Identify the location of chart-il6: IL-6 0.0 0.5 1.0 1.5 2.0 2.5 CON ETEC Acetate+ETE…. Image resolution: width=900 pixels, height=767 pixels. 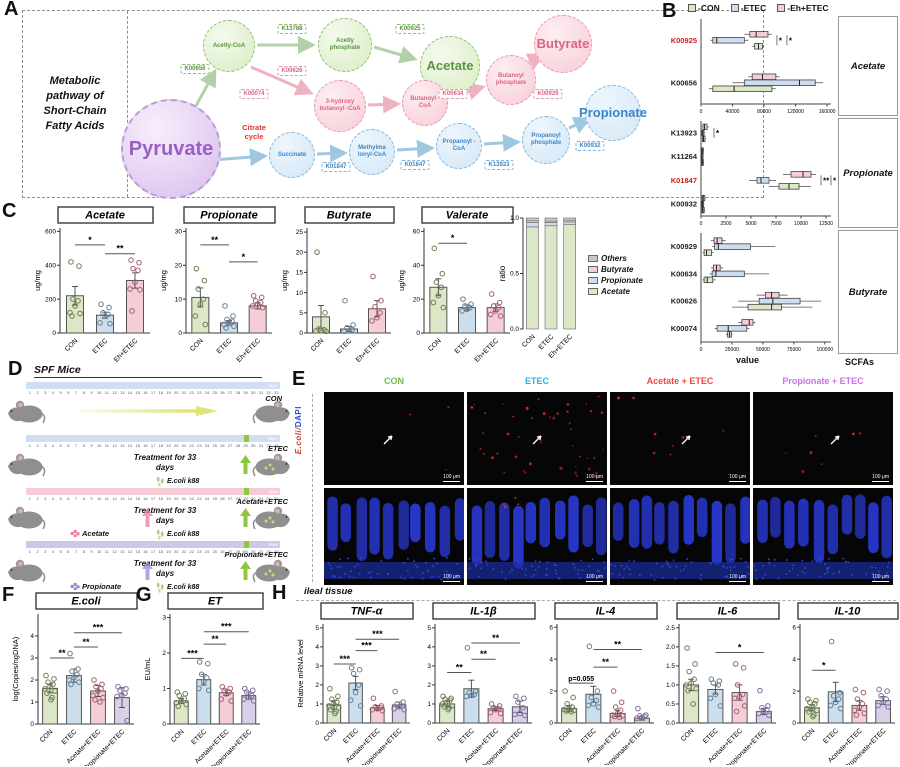
(720, 684).